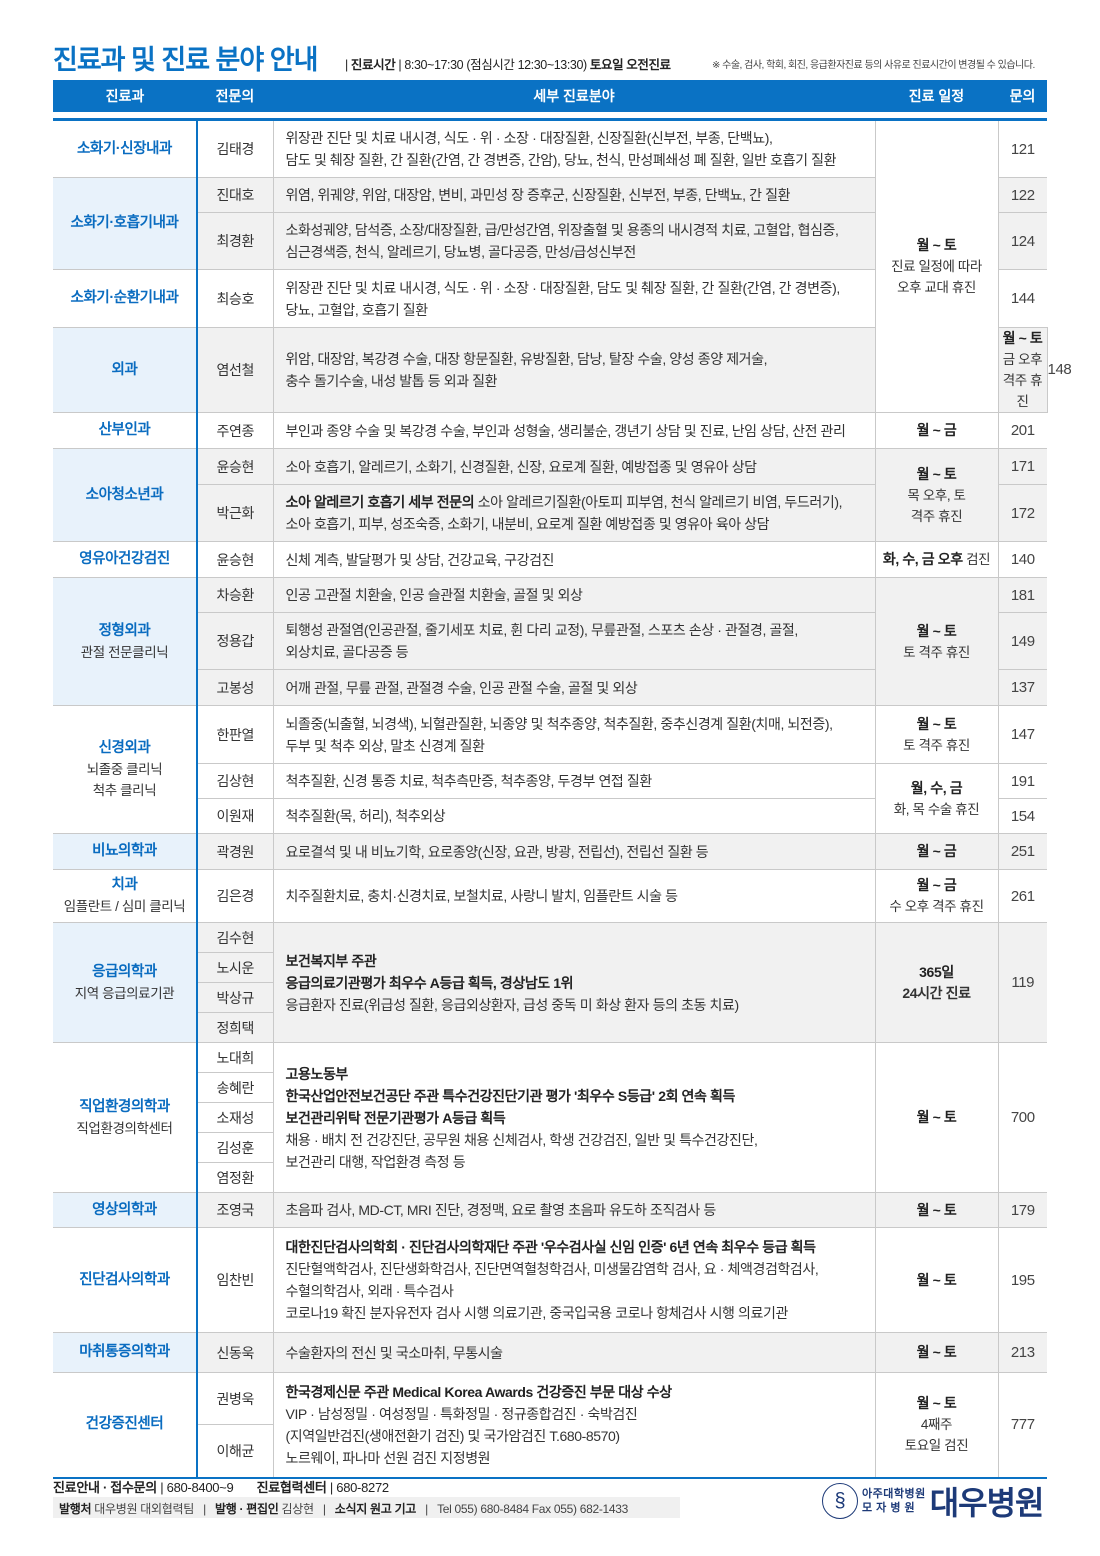  What do you see at coordinates (1022, 1117) in the screenshot?
I see `phone-extension: 700` at bounding box center [1022, 1117].